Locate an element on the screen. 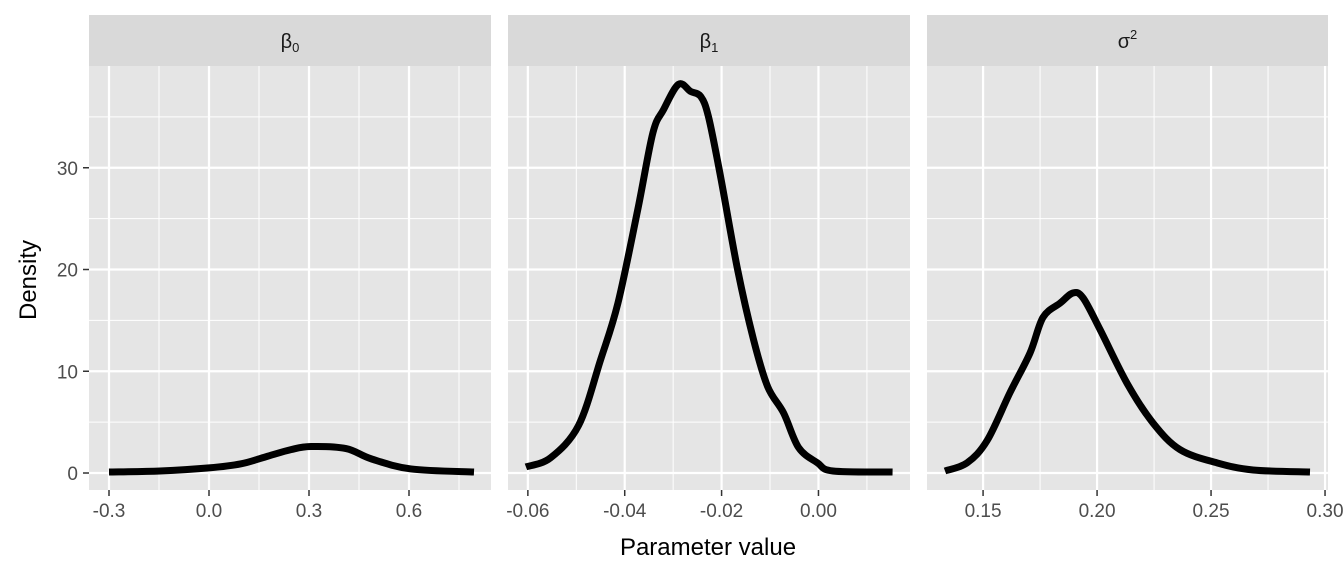 This screenshot has width=1344, height=581. y-tick-label: 20 is located at coordinates (67, 271).